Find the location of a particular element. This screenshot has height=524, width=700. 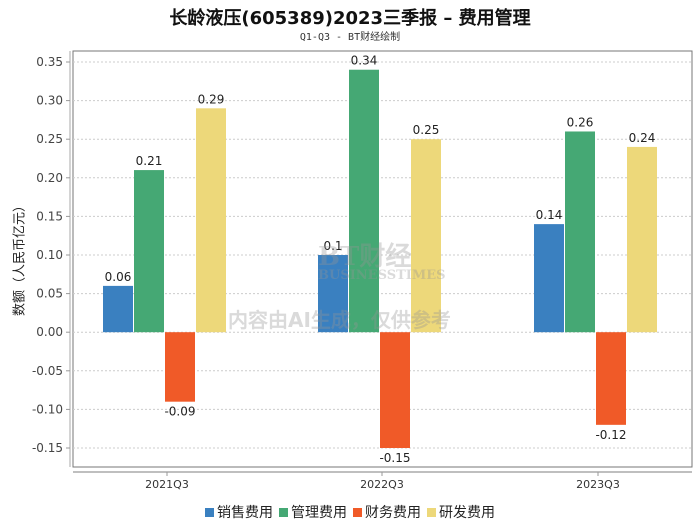

watermark-brand: BT财经 is located at coordinates (365, 257).